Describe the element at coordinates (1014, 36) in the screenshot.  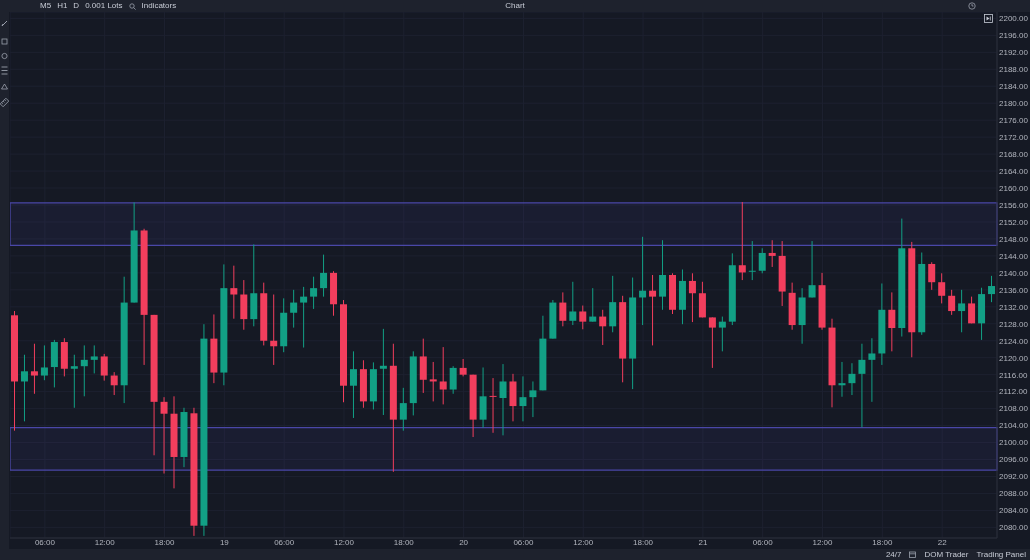
I see `y-tick-label: 2196.00` at that location.